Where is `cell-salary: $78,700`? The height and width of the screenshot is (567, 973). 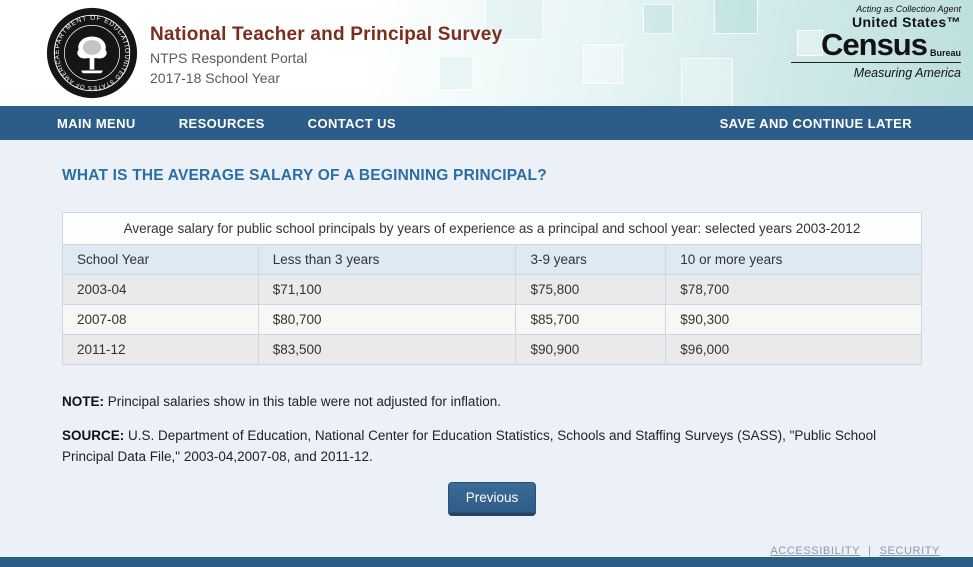
cell-salary: $78,700 is located at coordinates (793, 289).